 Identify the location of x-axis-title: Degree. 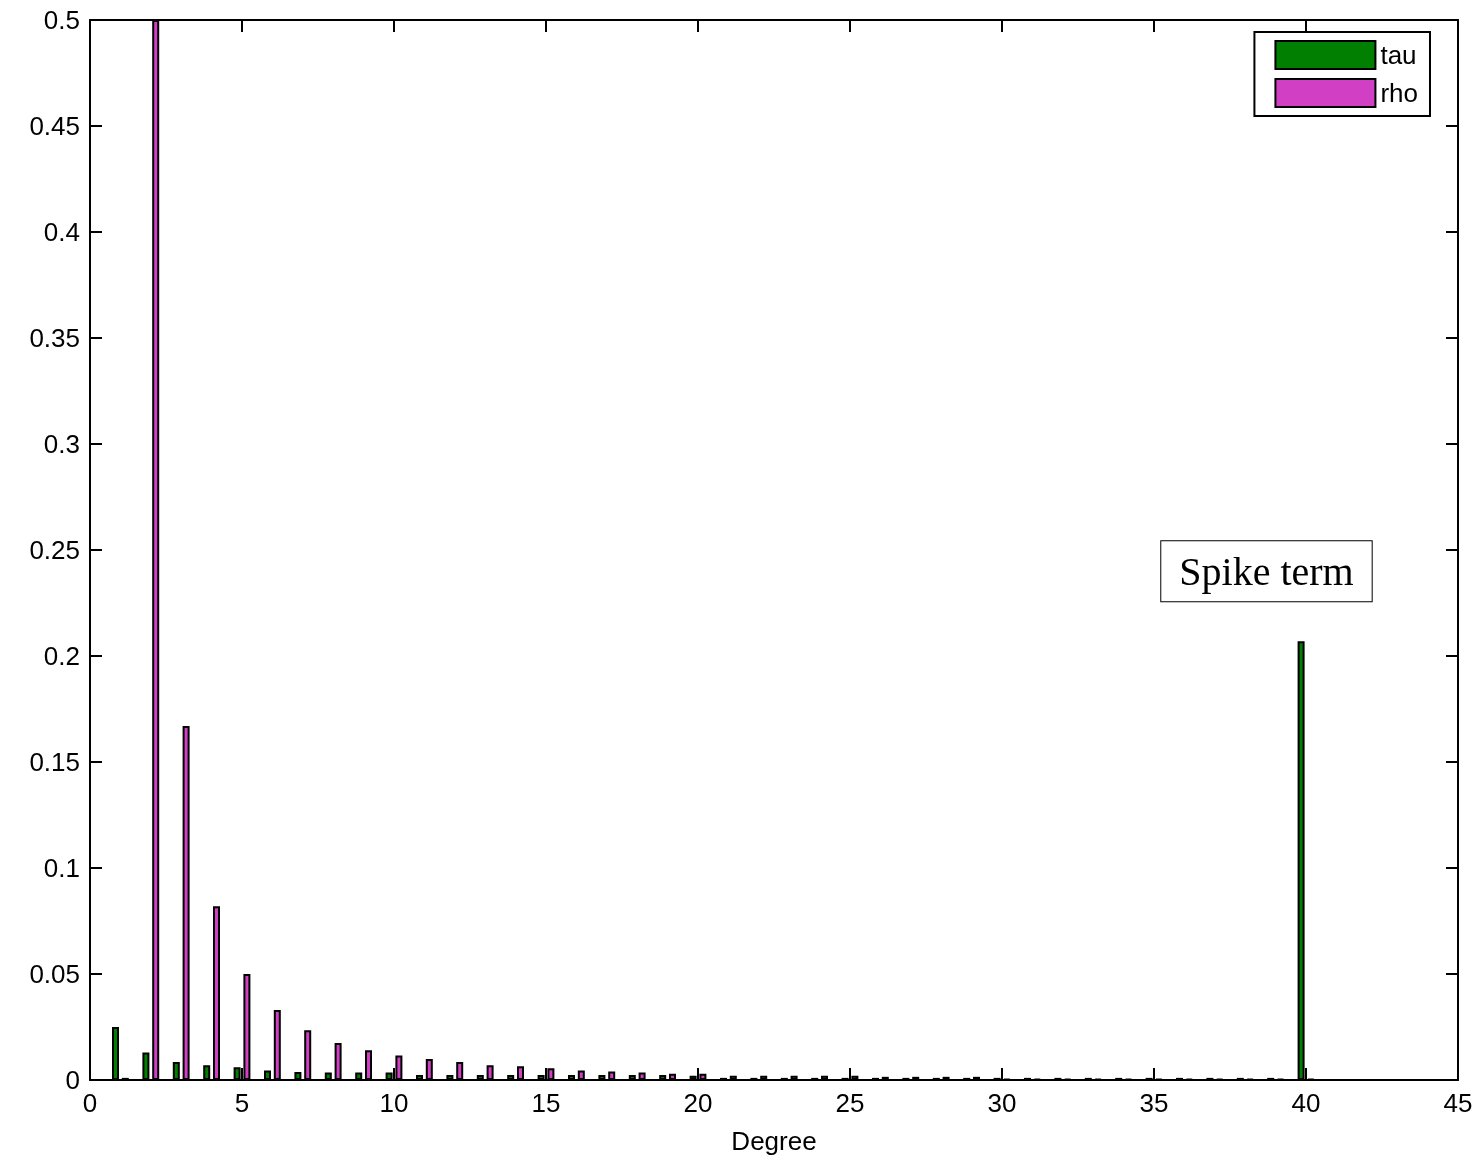
(774, 1141).